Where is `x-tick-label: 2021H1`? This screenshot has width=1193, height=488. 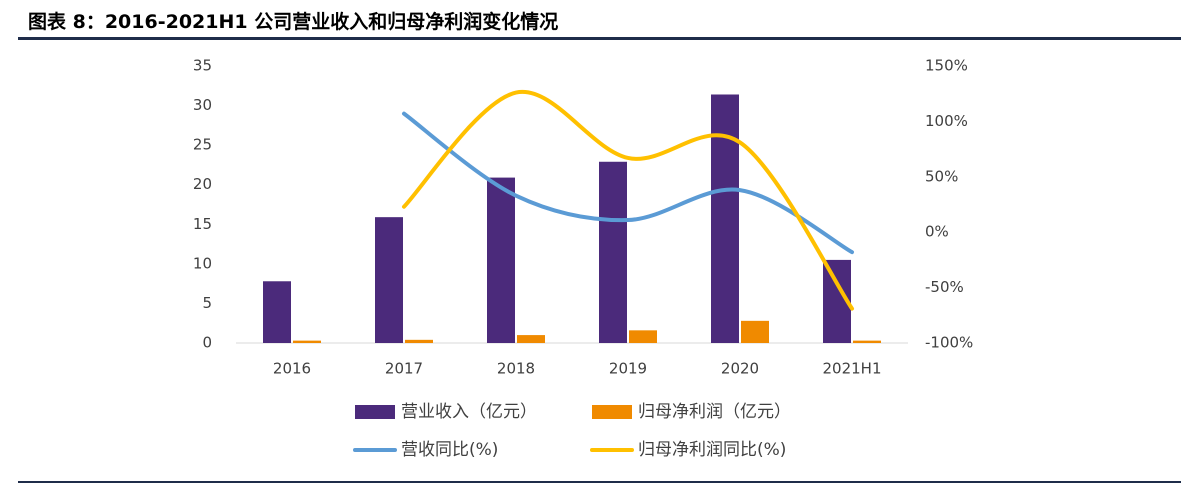
x-tick-label: 2021H1 is located at coordinates (852, 369).